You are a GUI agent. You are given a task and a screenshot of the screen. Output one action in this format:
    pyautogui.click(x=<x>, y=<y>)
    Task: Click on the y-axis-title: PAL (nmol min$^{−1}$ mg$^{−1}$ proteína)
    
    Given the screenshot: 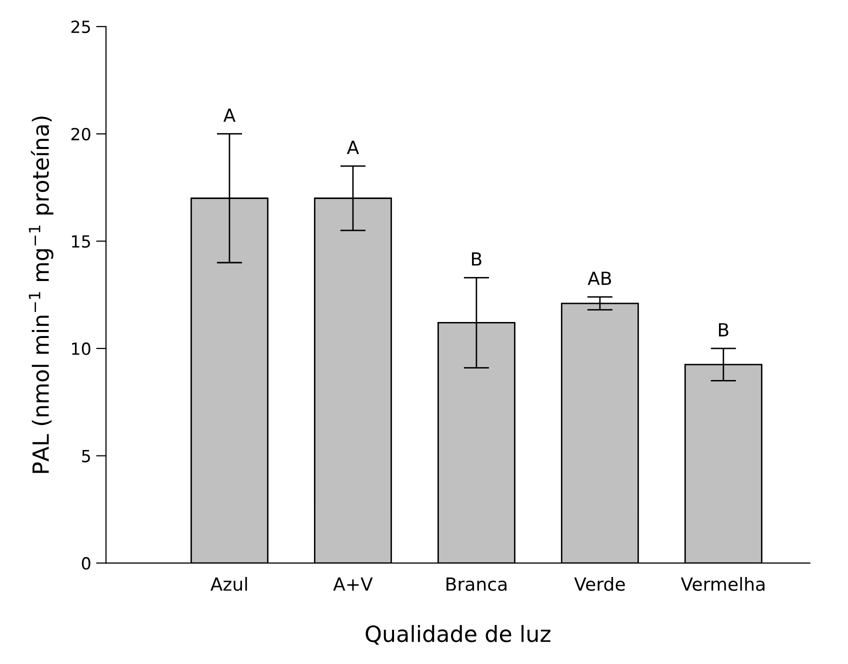 What is the action you would take?
    pyautogui.click(x=41, y=294)
    